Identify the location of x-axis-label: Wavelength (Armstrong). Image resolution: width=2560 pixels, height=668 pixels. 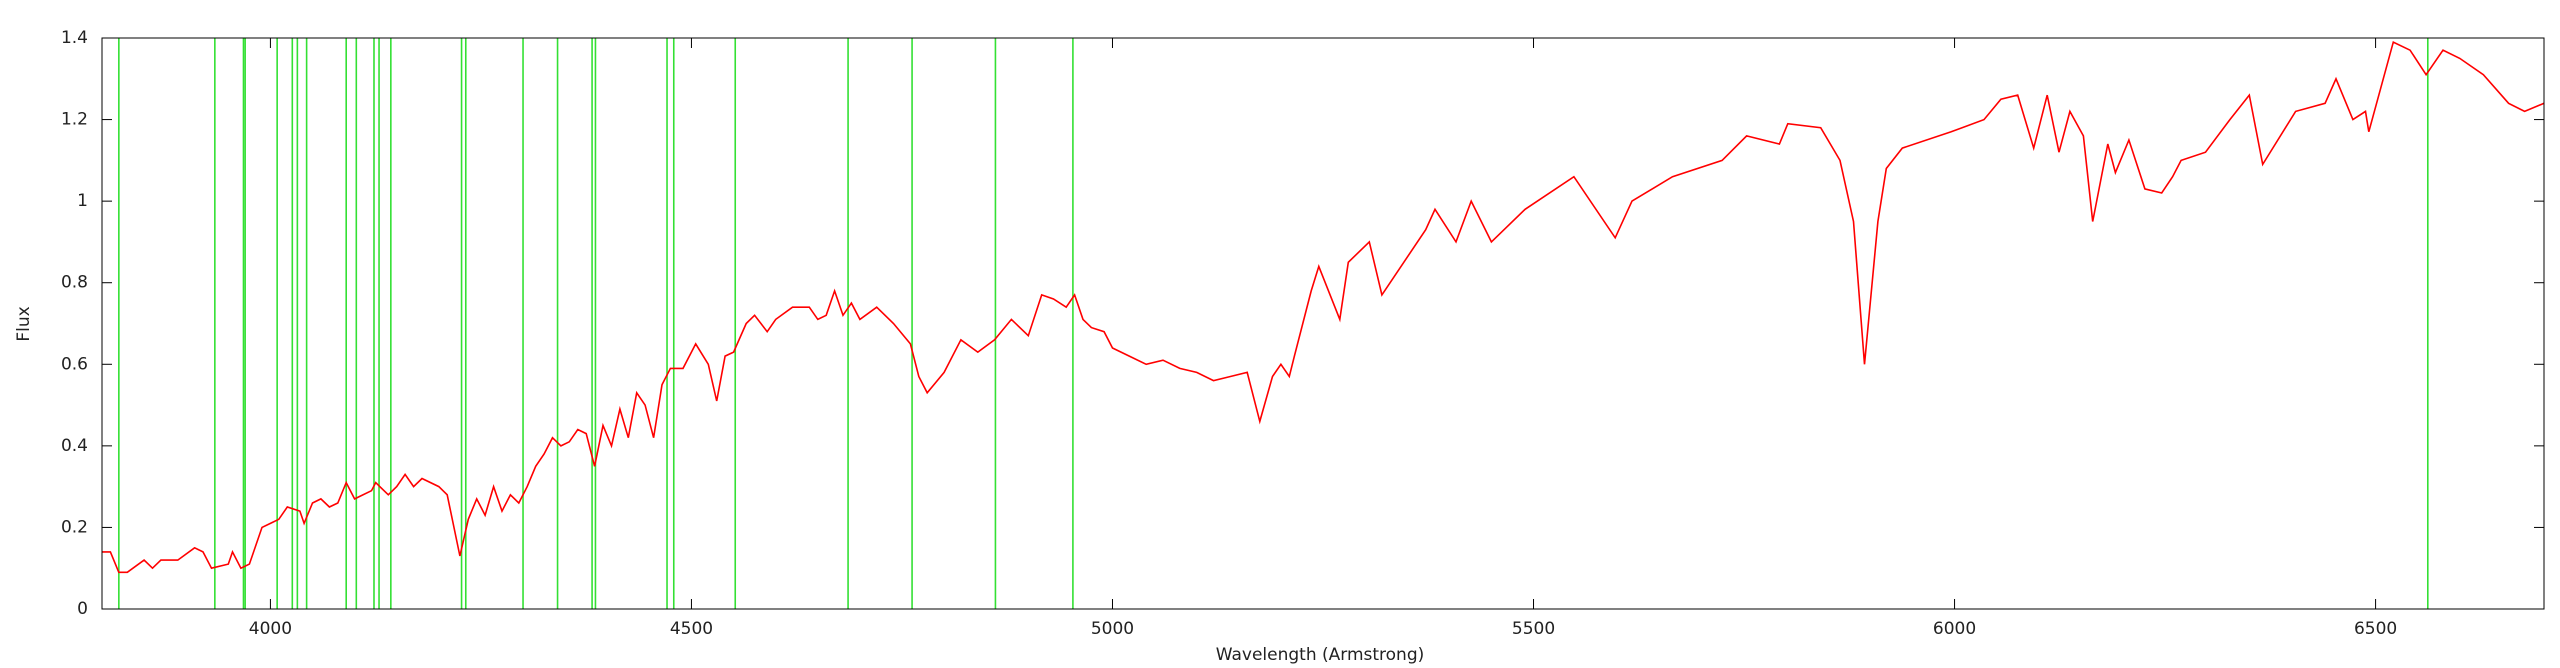
(1320, 655).